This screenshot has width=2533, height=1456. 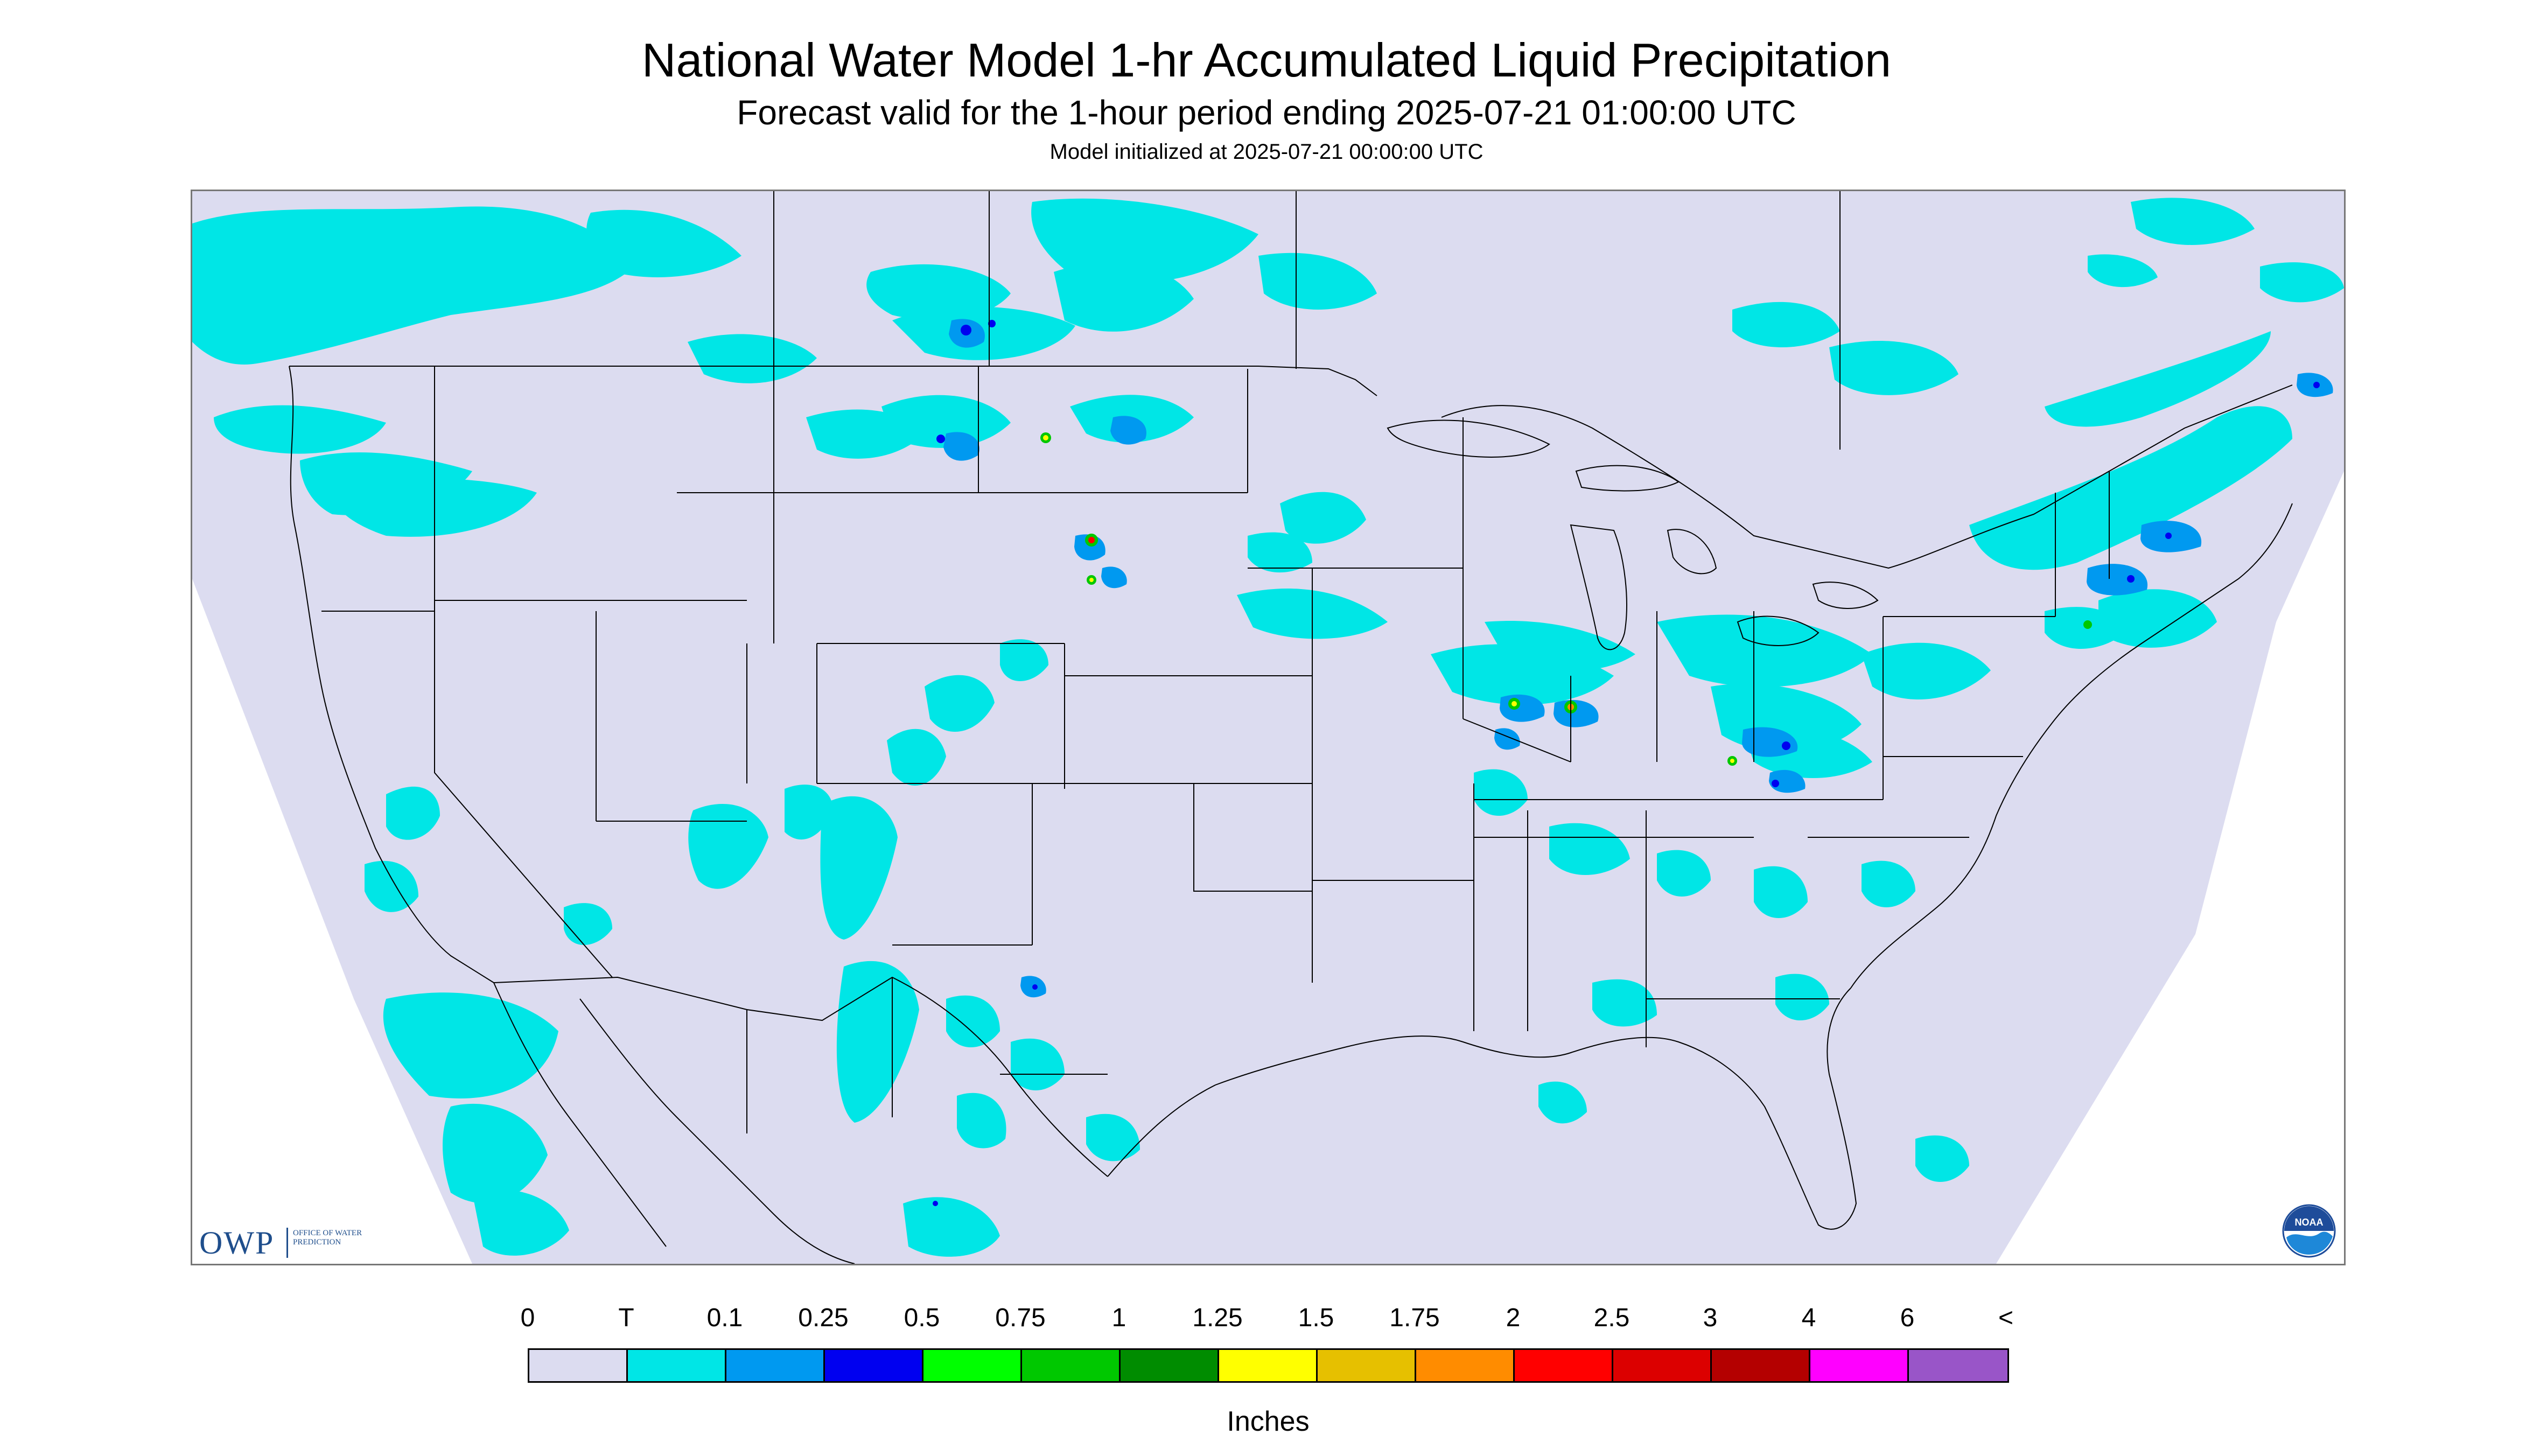 What do you see at coordinates (1021, 1318) in the screenshot?
I see `legend-tick-label: 0.75` at bounding box center [1021, 1318].